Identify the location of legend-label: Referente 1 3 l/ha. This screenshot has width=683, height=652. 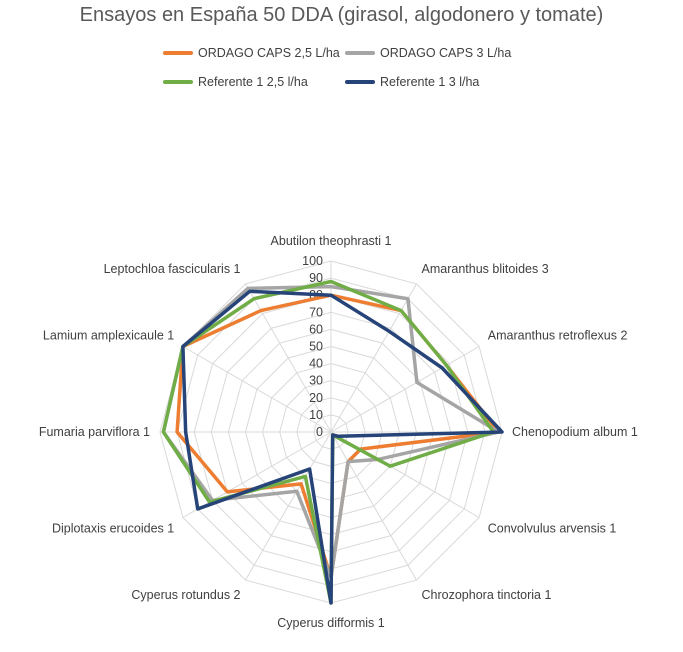
(430, 82).